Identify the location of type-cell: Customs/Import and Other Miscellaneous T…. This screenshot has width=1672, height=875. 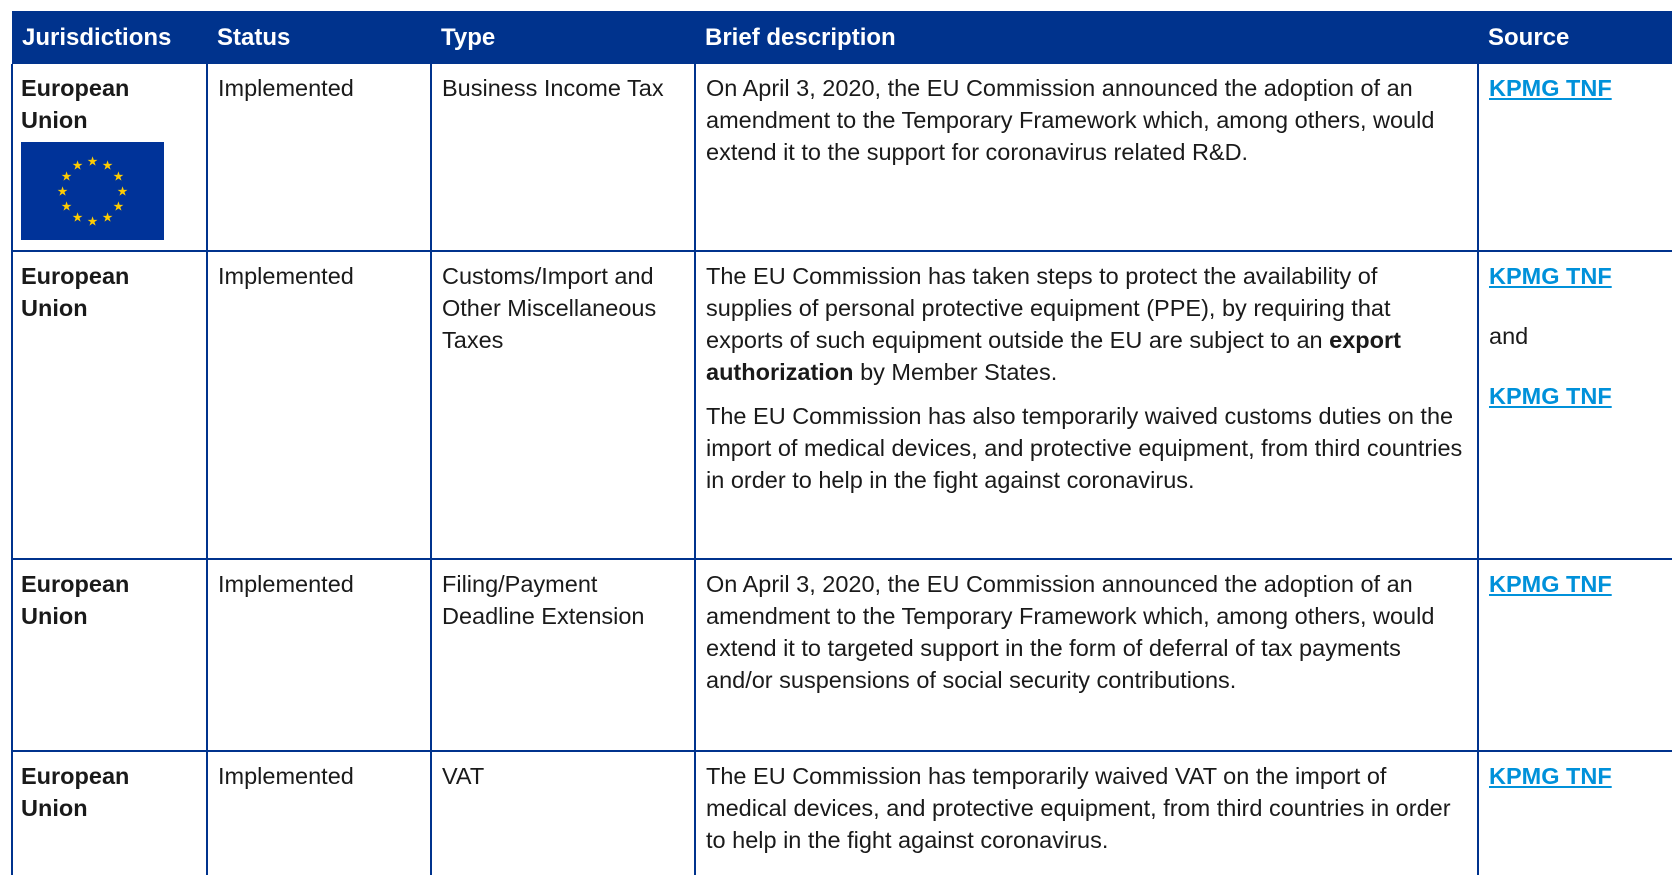
(562, 405).